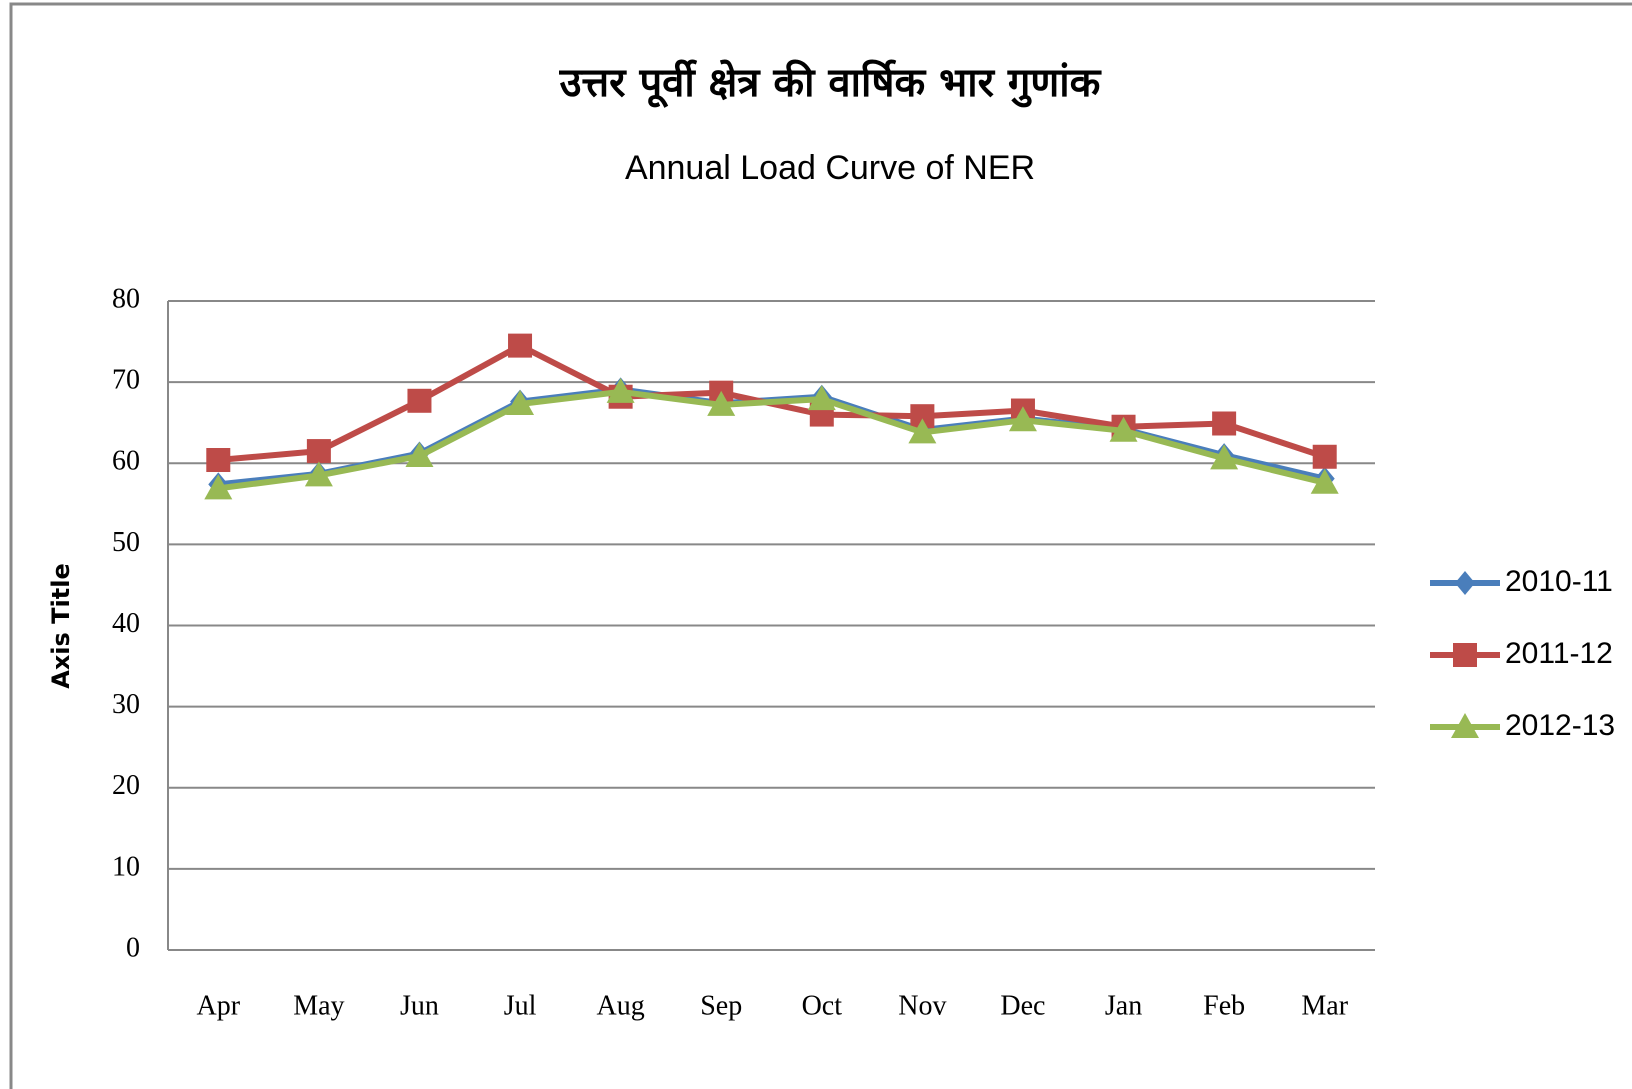  What do you see at coordinates (126, 461) in the screenshot?
I see `y-tick-label: 60` at bounding box center [126, 461].